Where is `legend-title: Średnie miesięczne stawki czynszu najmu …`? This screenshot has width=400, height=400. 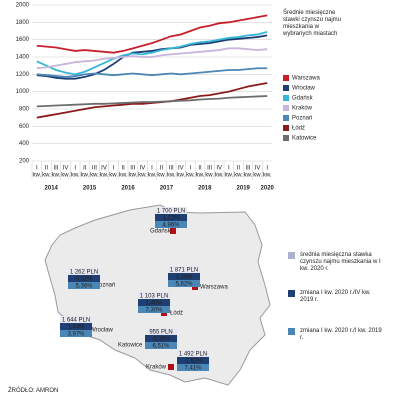 legend-title: Średnie miesięczne stawki czynszu najmu … is located at coordinates (312, 23).